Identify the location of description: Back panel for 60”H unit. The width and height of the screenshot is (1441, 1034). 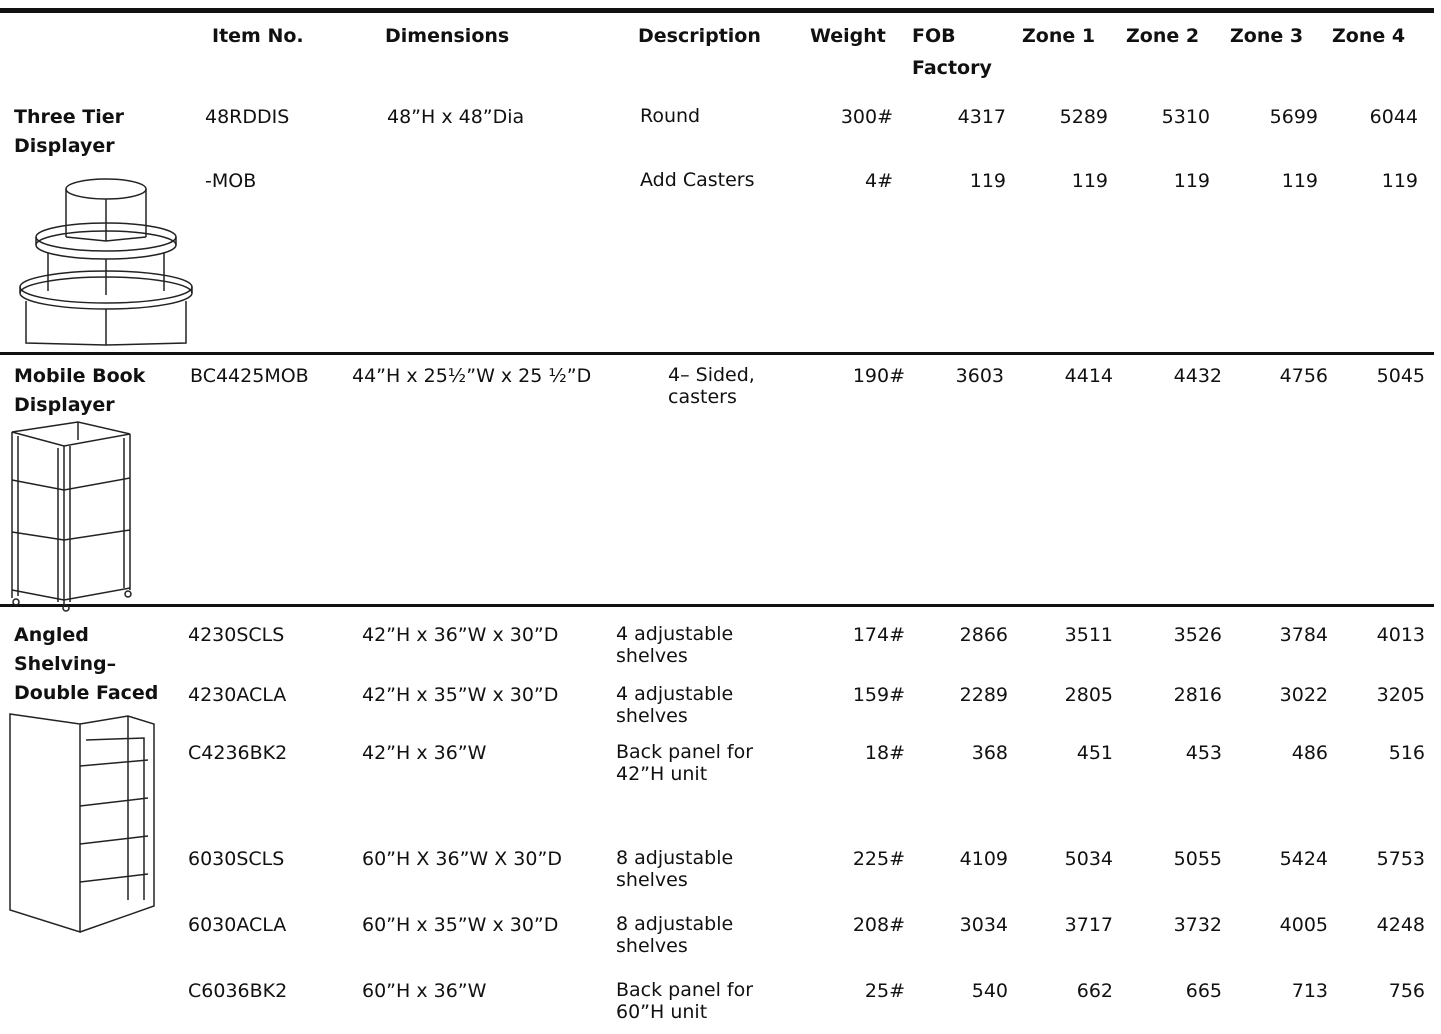
(685, 1001).